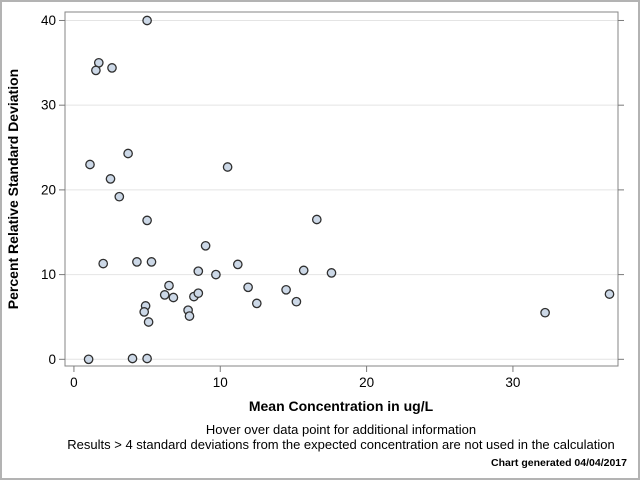 The height and width of the screenshot is (480, 640). I want to click on data-point: 5.1, 4.4, so click(148, 322).